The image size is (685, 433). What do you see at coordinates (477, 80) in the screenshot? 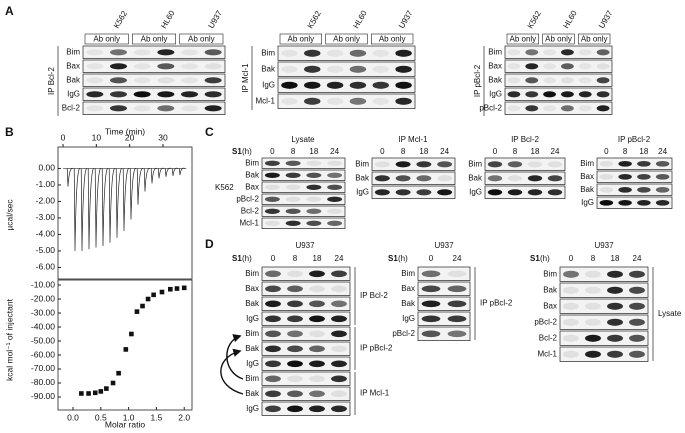
I see `ip-label: IP pBcl-2` at bounding box center [477, 80].